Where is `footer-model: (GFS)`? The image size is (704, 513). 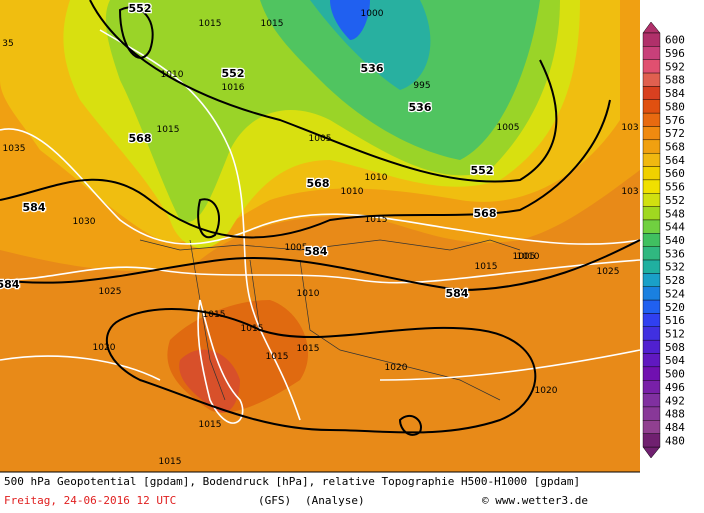 footer-model: (GFS) is located at coordinates (274, 500).